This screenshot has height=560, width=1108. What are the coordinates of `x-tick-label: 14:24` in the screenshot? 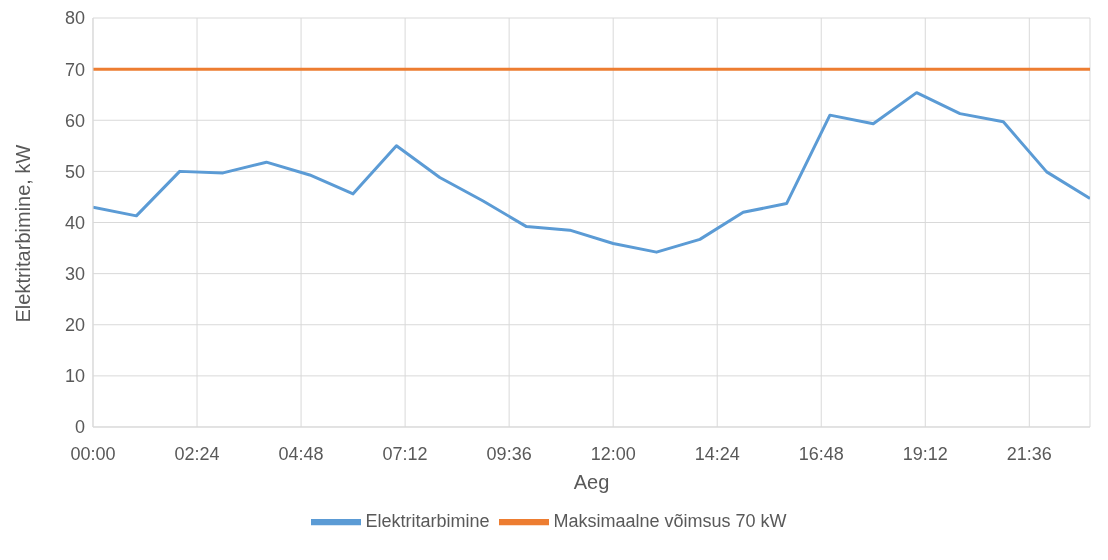 It's located at (717, 453).